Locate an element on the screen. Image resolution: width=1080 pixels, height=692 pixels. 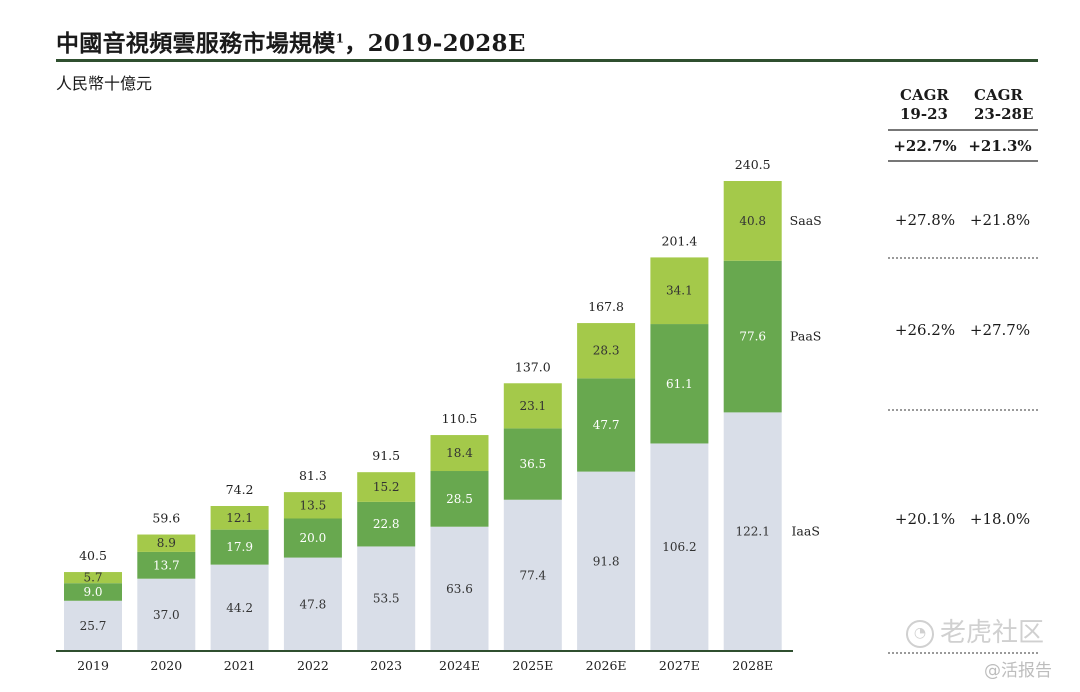
x-tick-label-2028E: 2028E is located at coordinates (752, 665).